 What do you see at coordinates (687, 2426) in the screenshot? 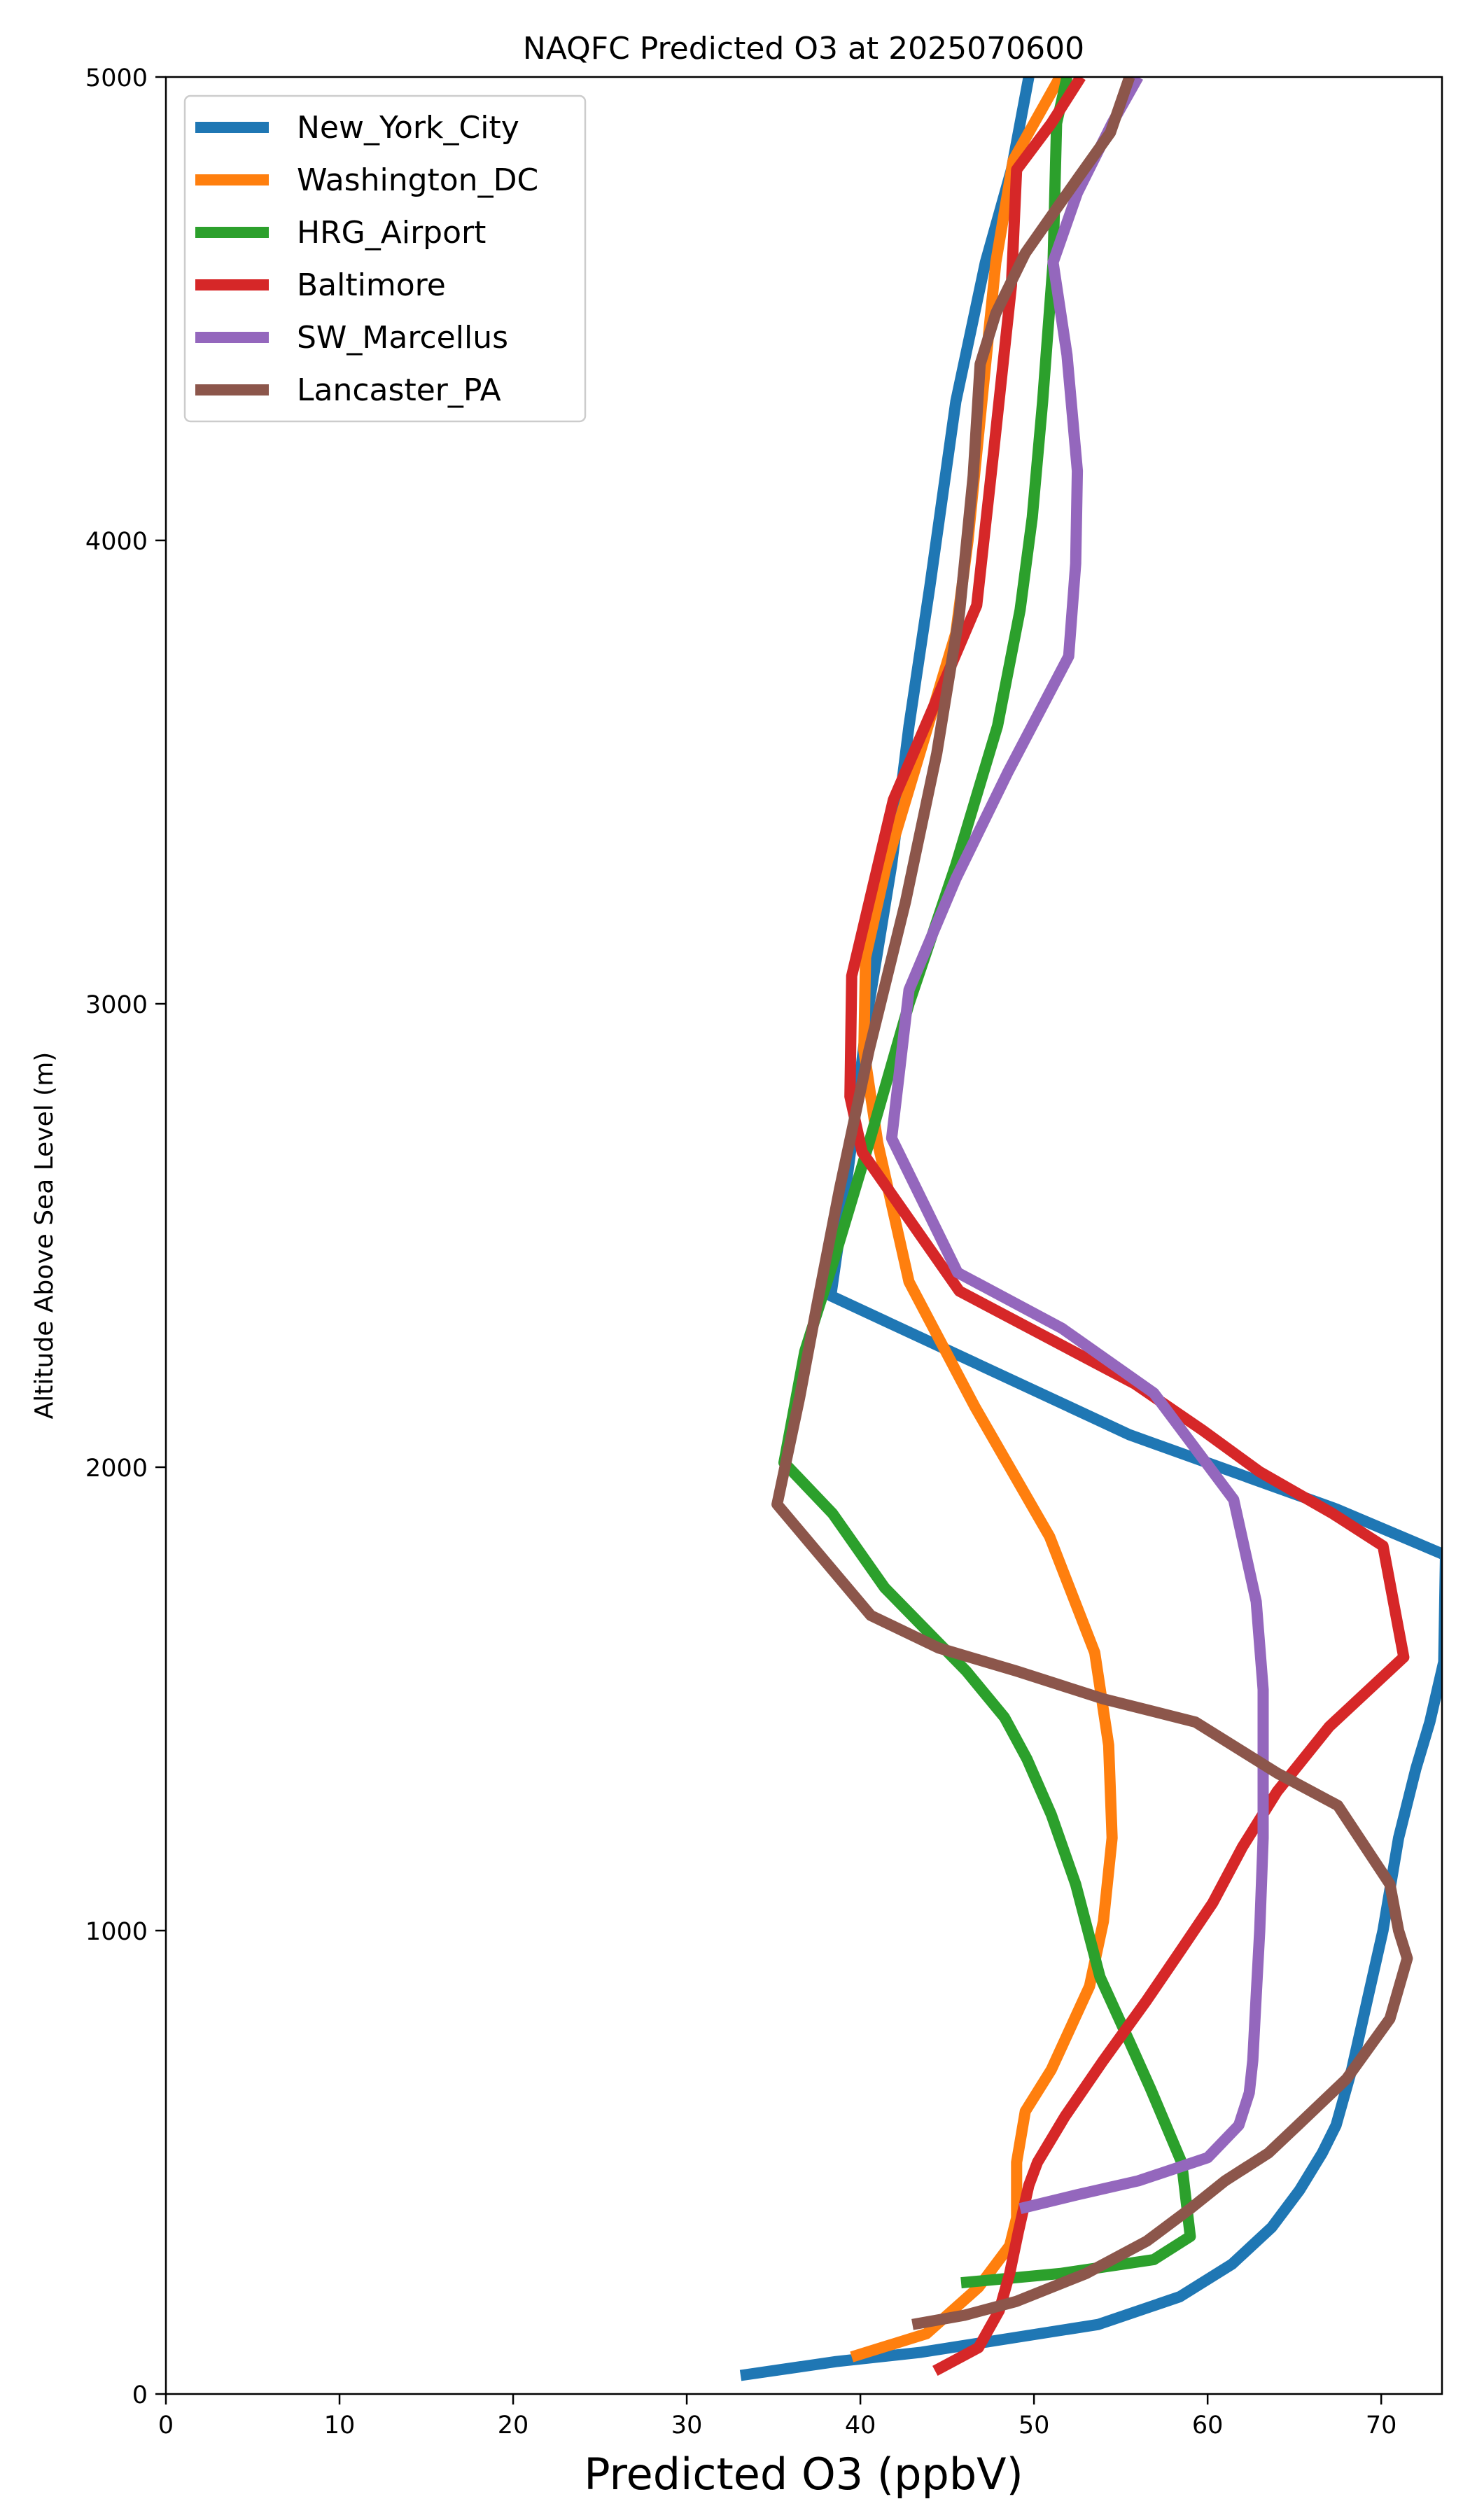
I see `x-tick-label: 30` at bounding box center [687, 2426].